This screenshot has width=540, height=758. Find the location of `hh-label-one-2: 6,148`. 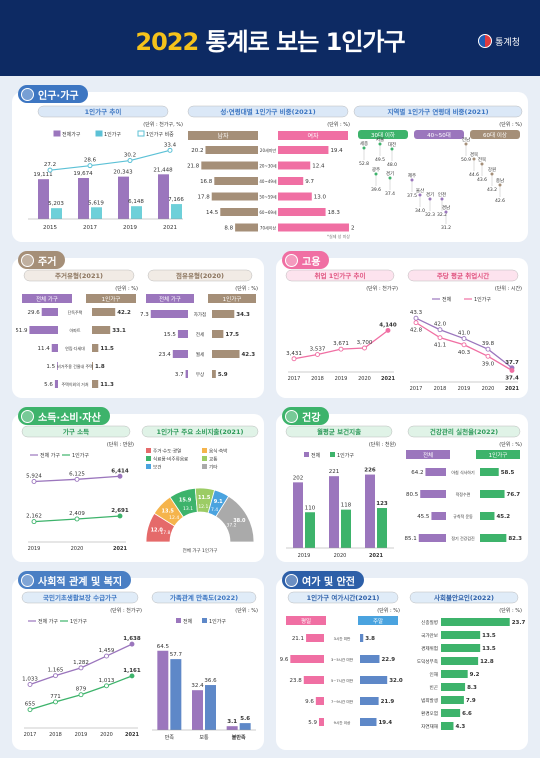

hh-label-one-2: 6,148 is located at coordinates (136, 202).